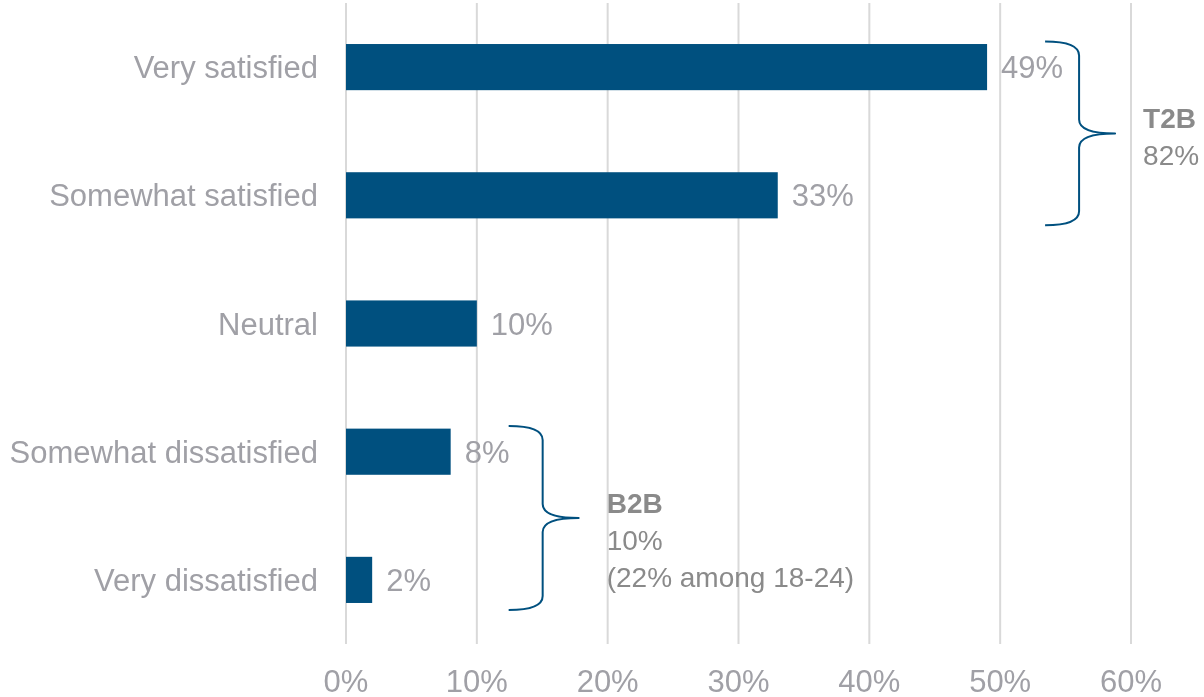 The height and width of the screenshot is (697, 1204). Describe the element at coordinates (225, 68) in the screenshot. I see `y-tick-label: Very satisfied` at that location.